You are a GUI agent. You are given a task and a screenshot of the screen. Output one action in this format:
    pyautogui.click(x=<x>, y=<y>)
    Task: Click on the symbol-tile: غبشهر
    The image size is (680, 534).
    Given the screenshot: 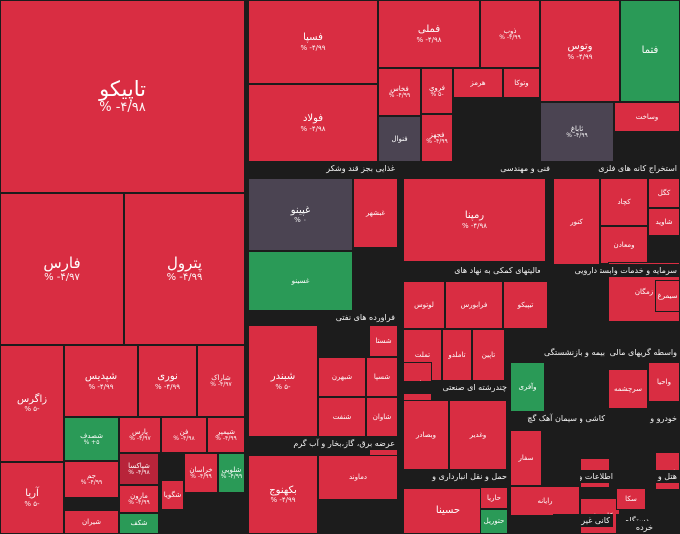 What is the action you would take?
    pyautogui.click(x=375, y=213)
    